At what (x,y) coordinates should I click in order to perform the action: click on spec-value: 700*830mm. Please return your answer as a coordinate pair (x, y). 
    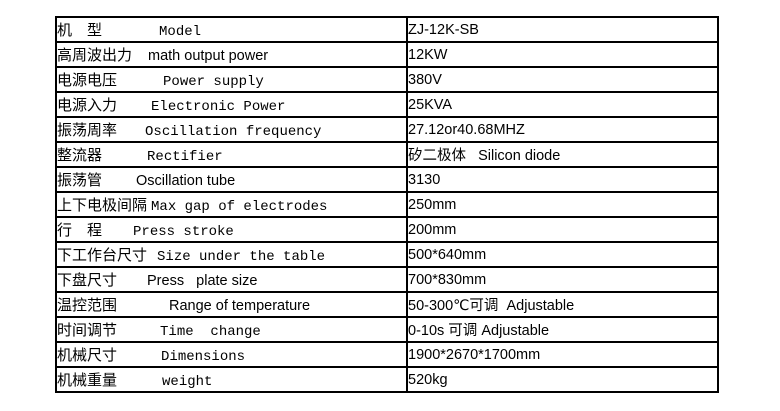
    Looking at the image, I should click on (447, 279).